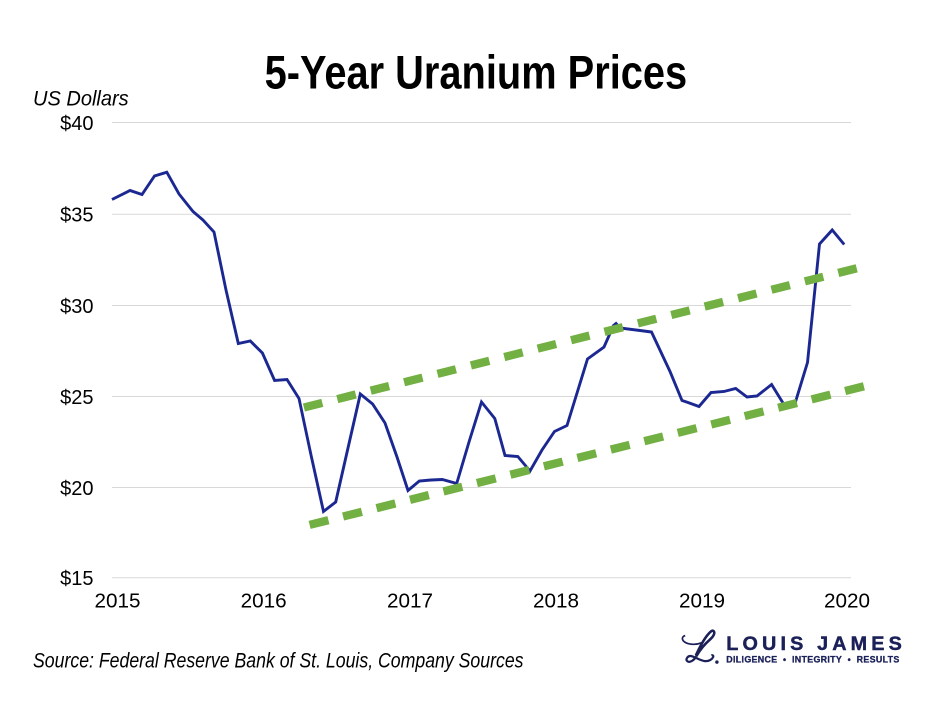 This screenshot has width=936, height=702. Describe the element at coordinates (816, 644) in the screenshot. I see `svg-text: LOUIS JAMES` at that location.